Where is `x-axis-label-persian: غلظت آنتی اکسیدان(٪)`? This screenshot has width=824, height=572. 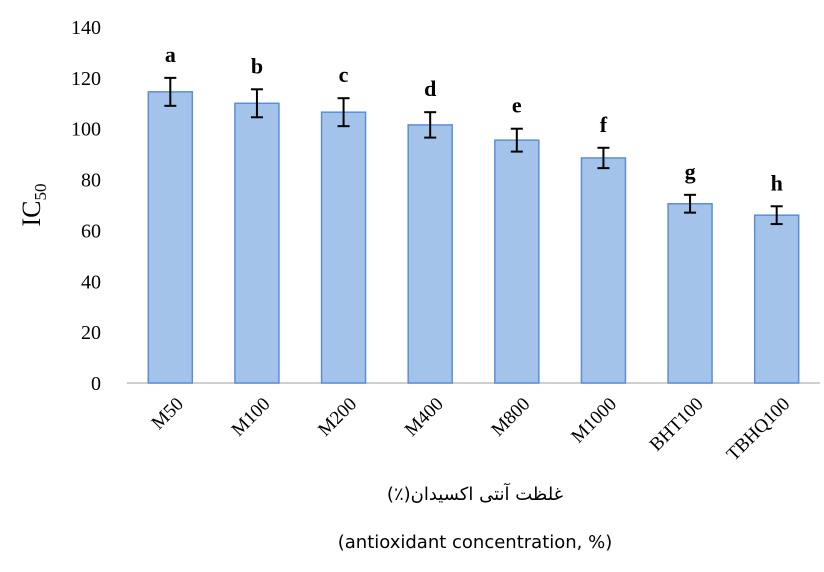
x-axis-label-persian: غلظت آنتی اکسیدان(٪) is located at coordinates (475, 493).